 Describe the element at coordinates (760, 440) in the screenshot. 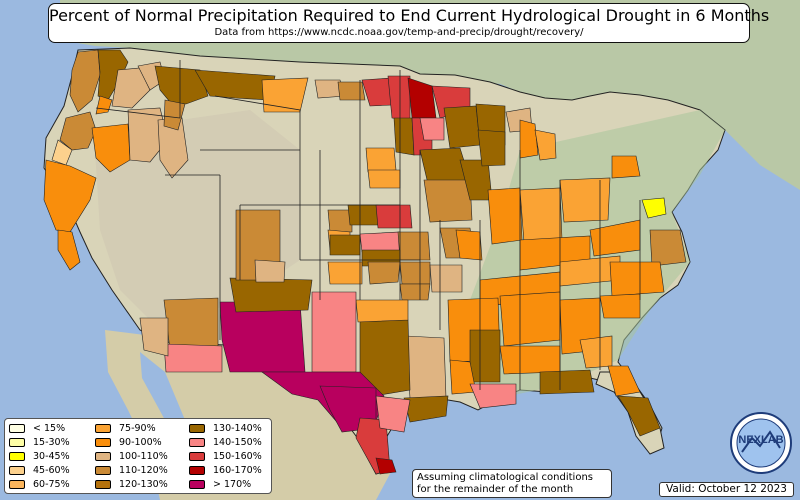

I see `logo-text: NEXLAB` at that location.